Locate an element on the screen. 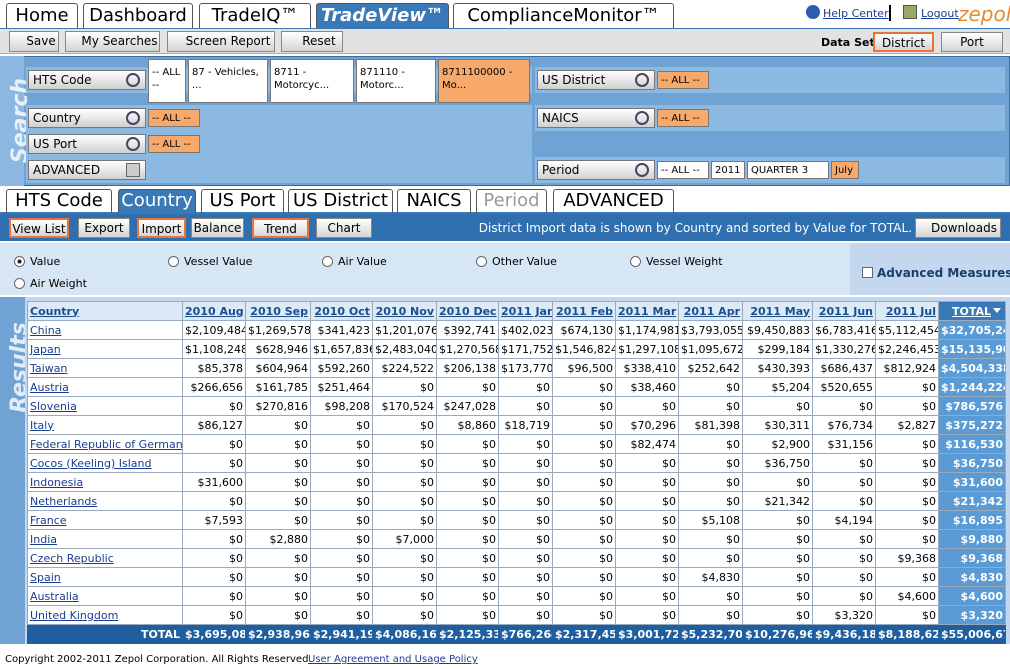 The width and height of the screenshot is (1010, 669). filter-value: 2011 is located at coordinates (728, 170).